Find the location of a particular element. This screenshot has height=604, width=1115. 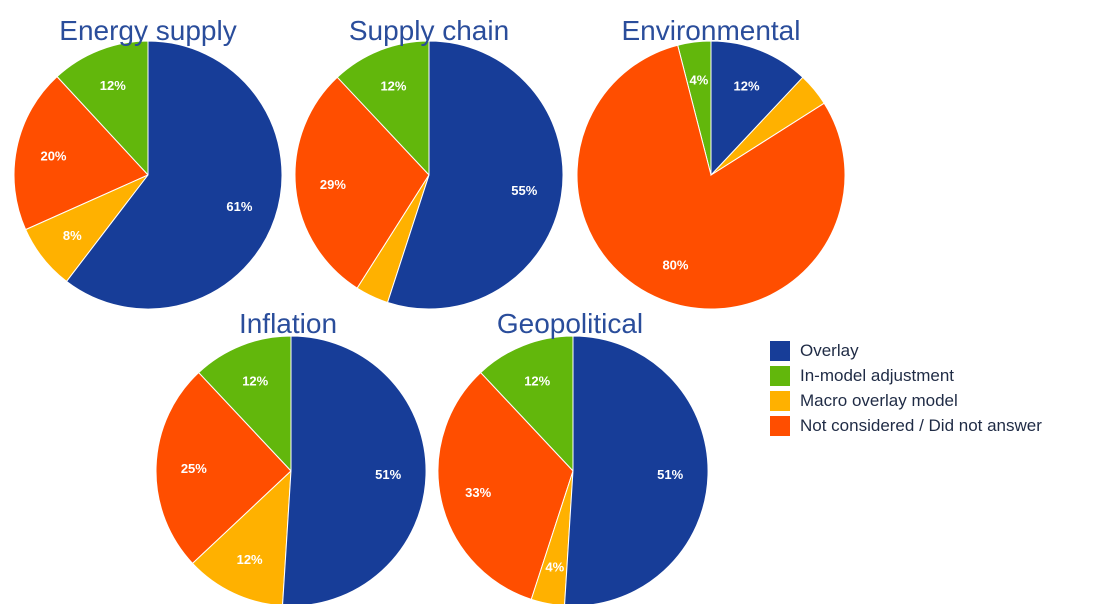

pie-slice-supply-chain-not-considered-did-not-answer is located at coordinates (362, 182).